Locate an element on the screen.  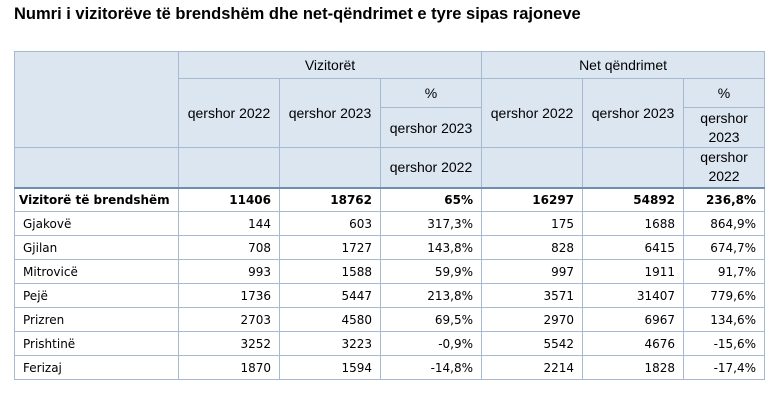
net-2023: 6415 is located at coordinates (633, 247).